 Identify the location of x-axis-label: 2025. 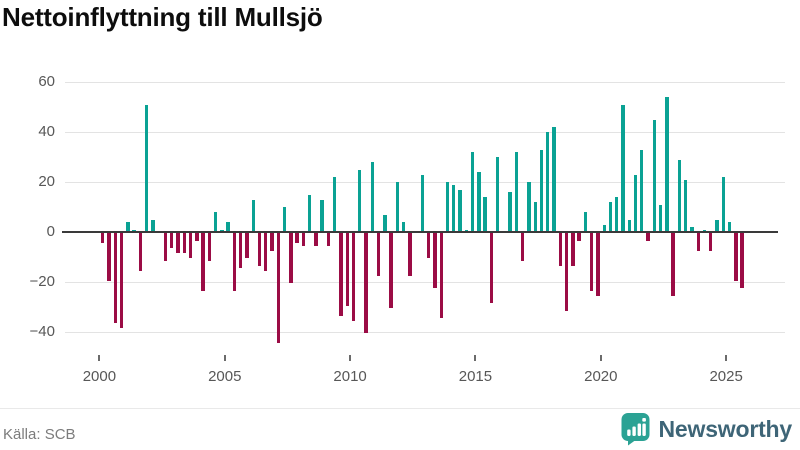
(726, 376).